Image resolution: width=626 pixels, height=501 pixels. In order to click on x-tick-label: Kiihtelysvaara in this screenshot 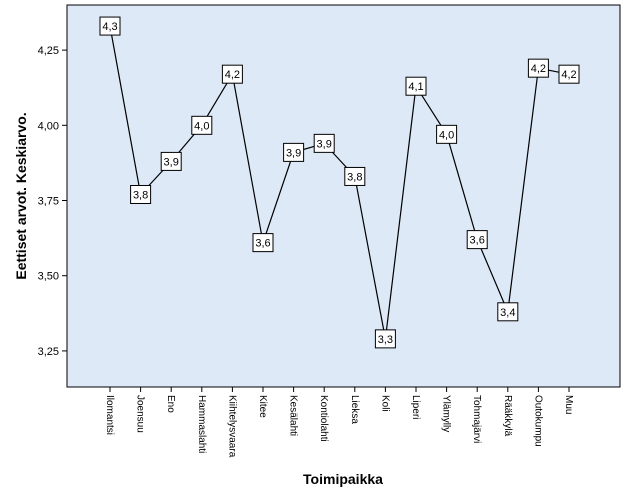, I will do `click(231, 426)`.